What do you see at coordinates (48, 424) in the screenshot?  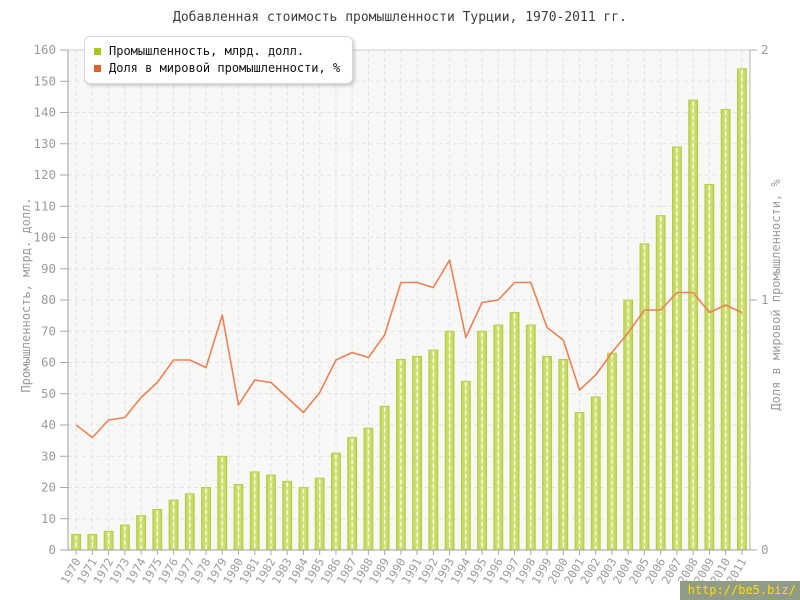 I see `left-tick-label-40: 40` at bounding box center [48, 424].